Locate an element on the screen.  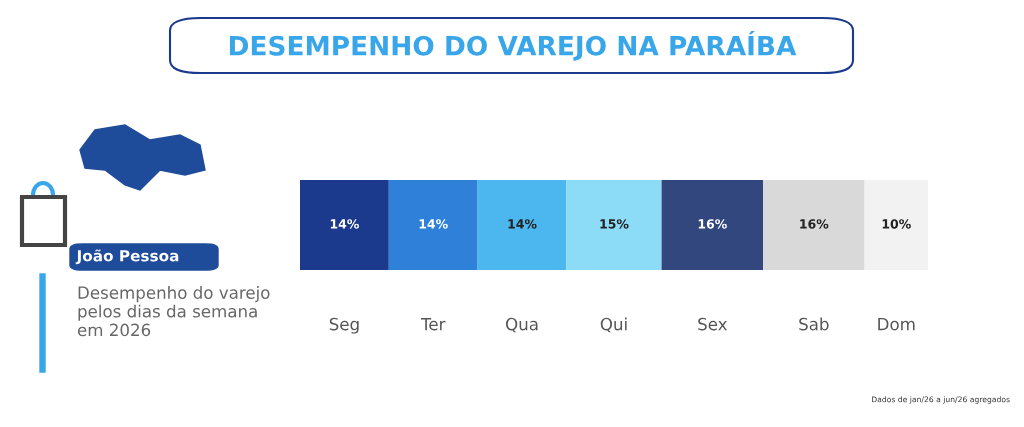
text: Seg is located at coordinates (344, 325).